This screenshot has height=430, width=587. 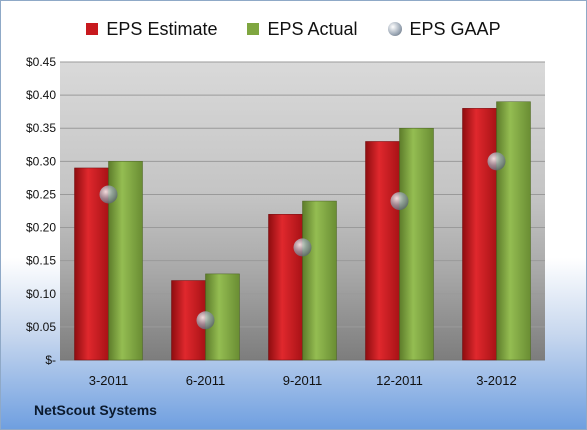 I want to click on legend-swatch-actual, so click(x=253, y=29).